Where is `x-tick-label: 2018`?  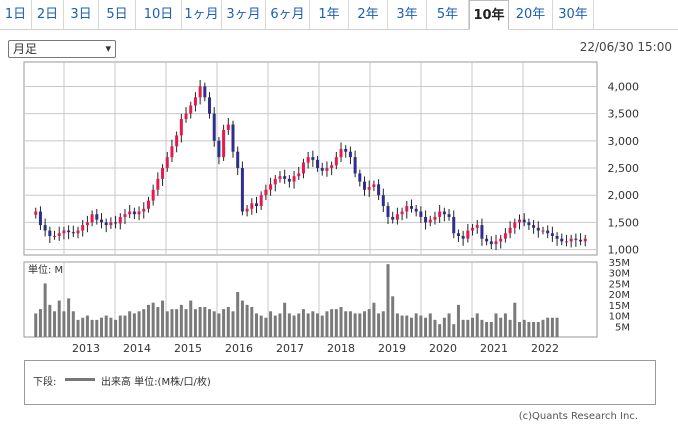 x-tick-label: 2018 is located at coordinates (341, 348).